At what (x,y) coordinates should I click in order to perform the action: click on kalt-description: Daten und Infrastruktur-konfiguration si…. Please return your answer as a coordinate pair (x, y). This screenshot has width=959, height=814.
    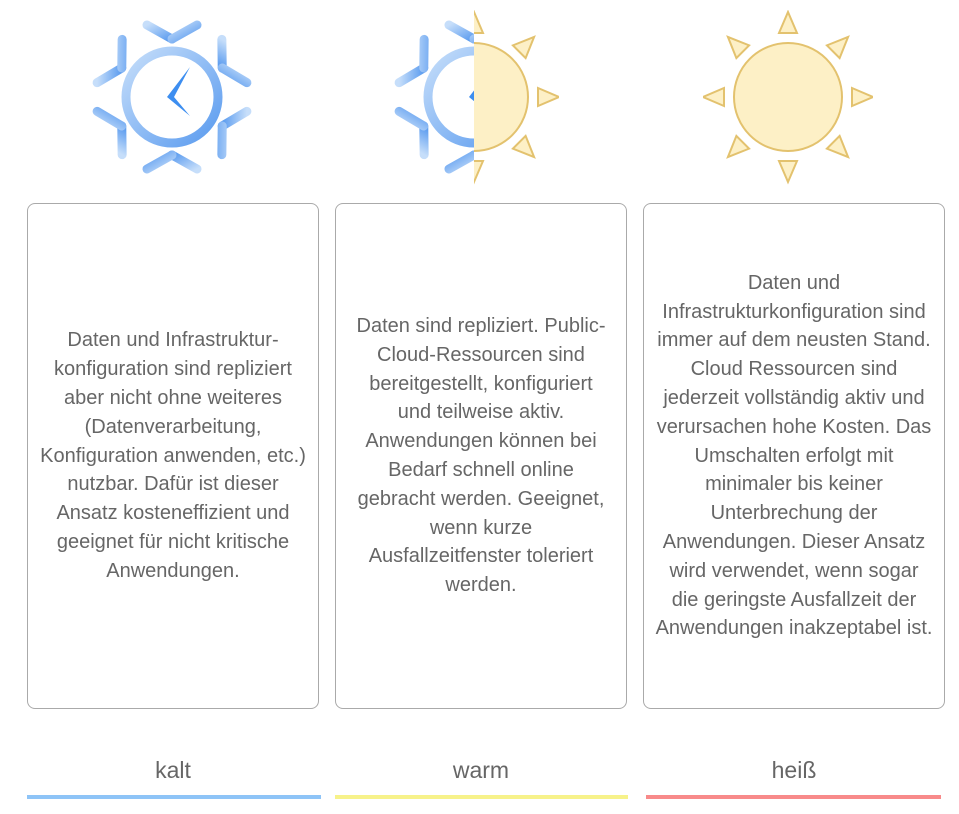
    Looking at the image, I should click on (173, 455).